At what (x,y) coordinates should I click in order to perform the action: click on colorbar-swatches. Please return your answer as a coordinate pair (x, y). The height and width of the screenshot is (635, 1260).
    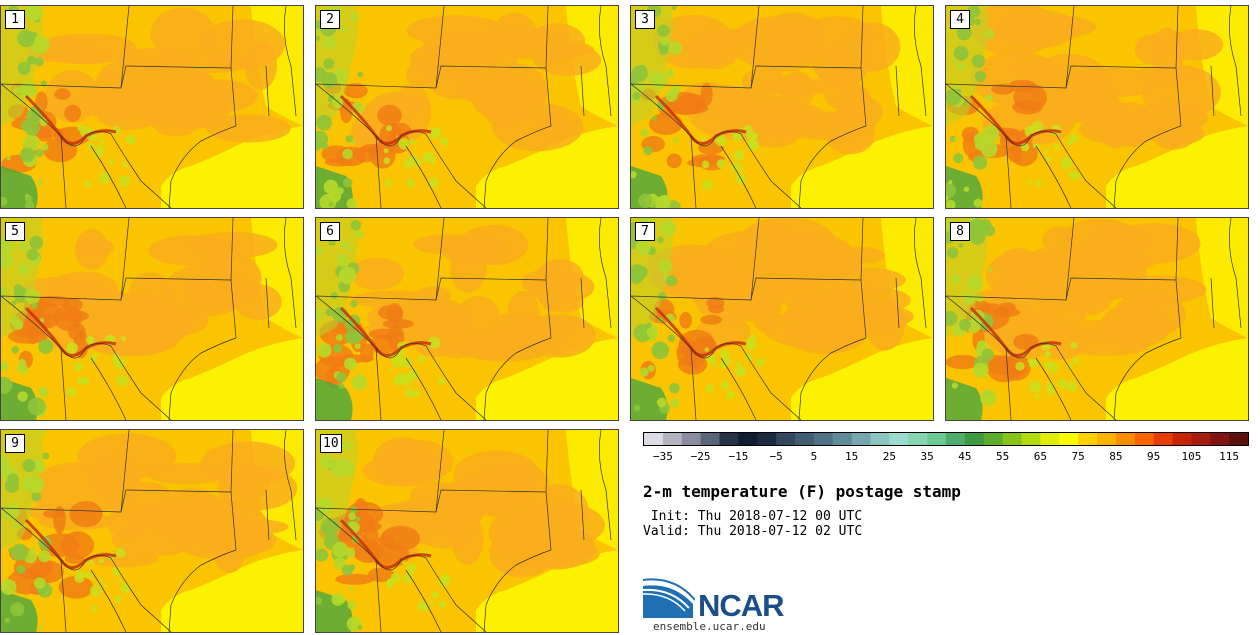
    Looking at the image, I should click on (946, 439).